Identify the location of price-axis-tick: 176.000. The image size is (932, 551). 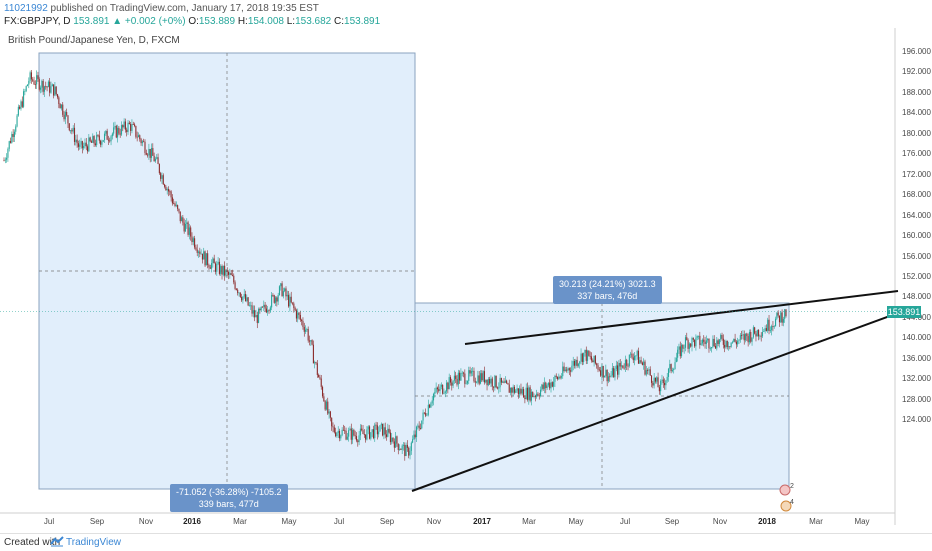
(916, 154).